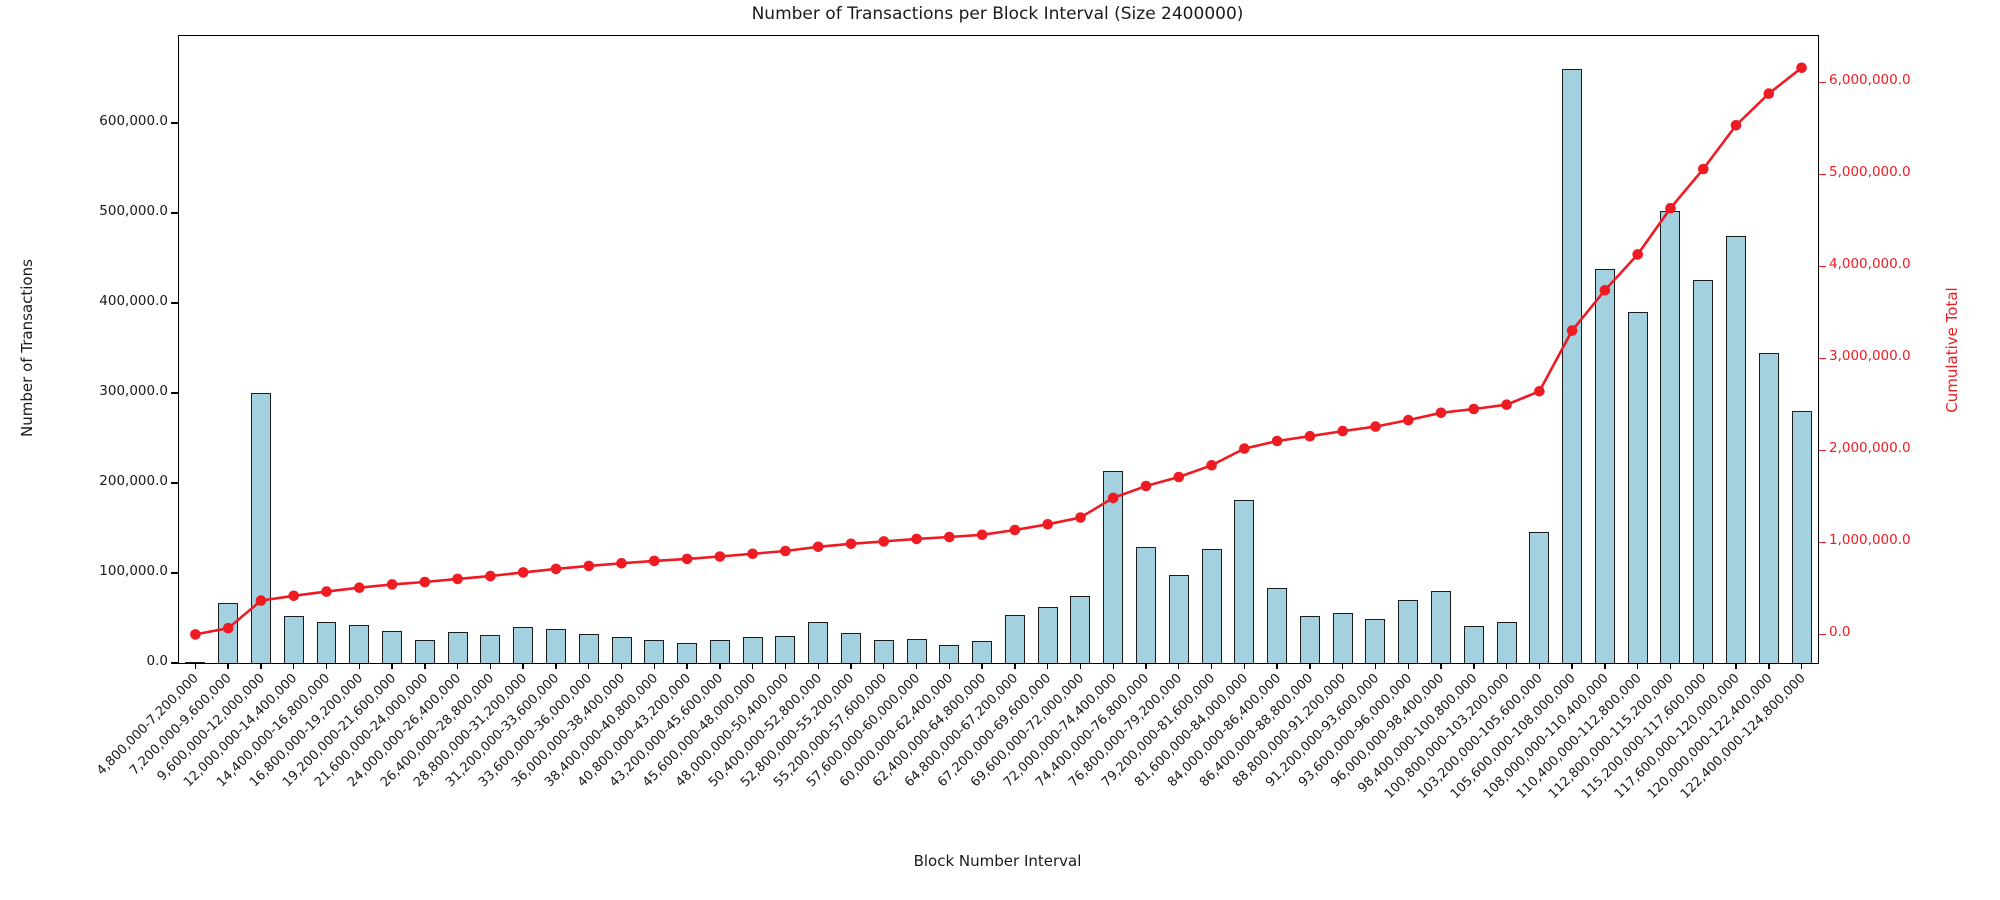  I want to click on left-tick-label: 200,000.0, so click(133, 481).